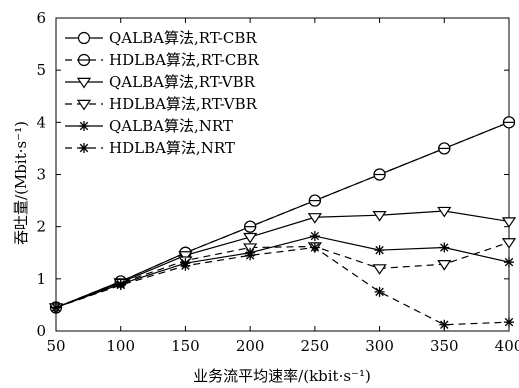  I want to click on legend-entry: QALBA算法,RT-VBR, so click(160, 82).